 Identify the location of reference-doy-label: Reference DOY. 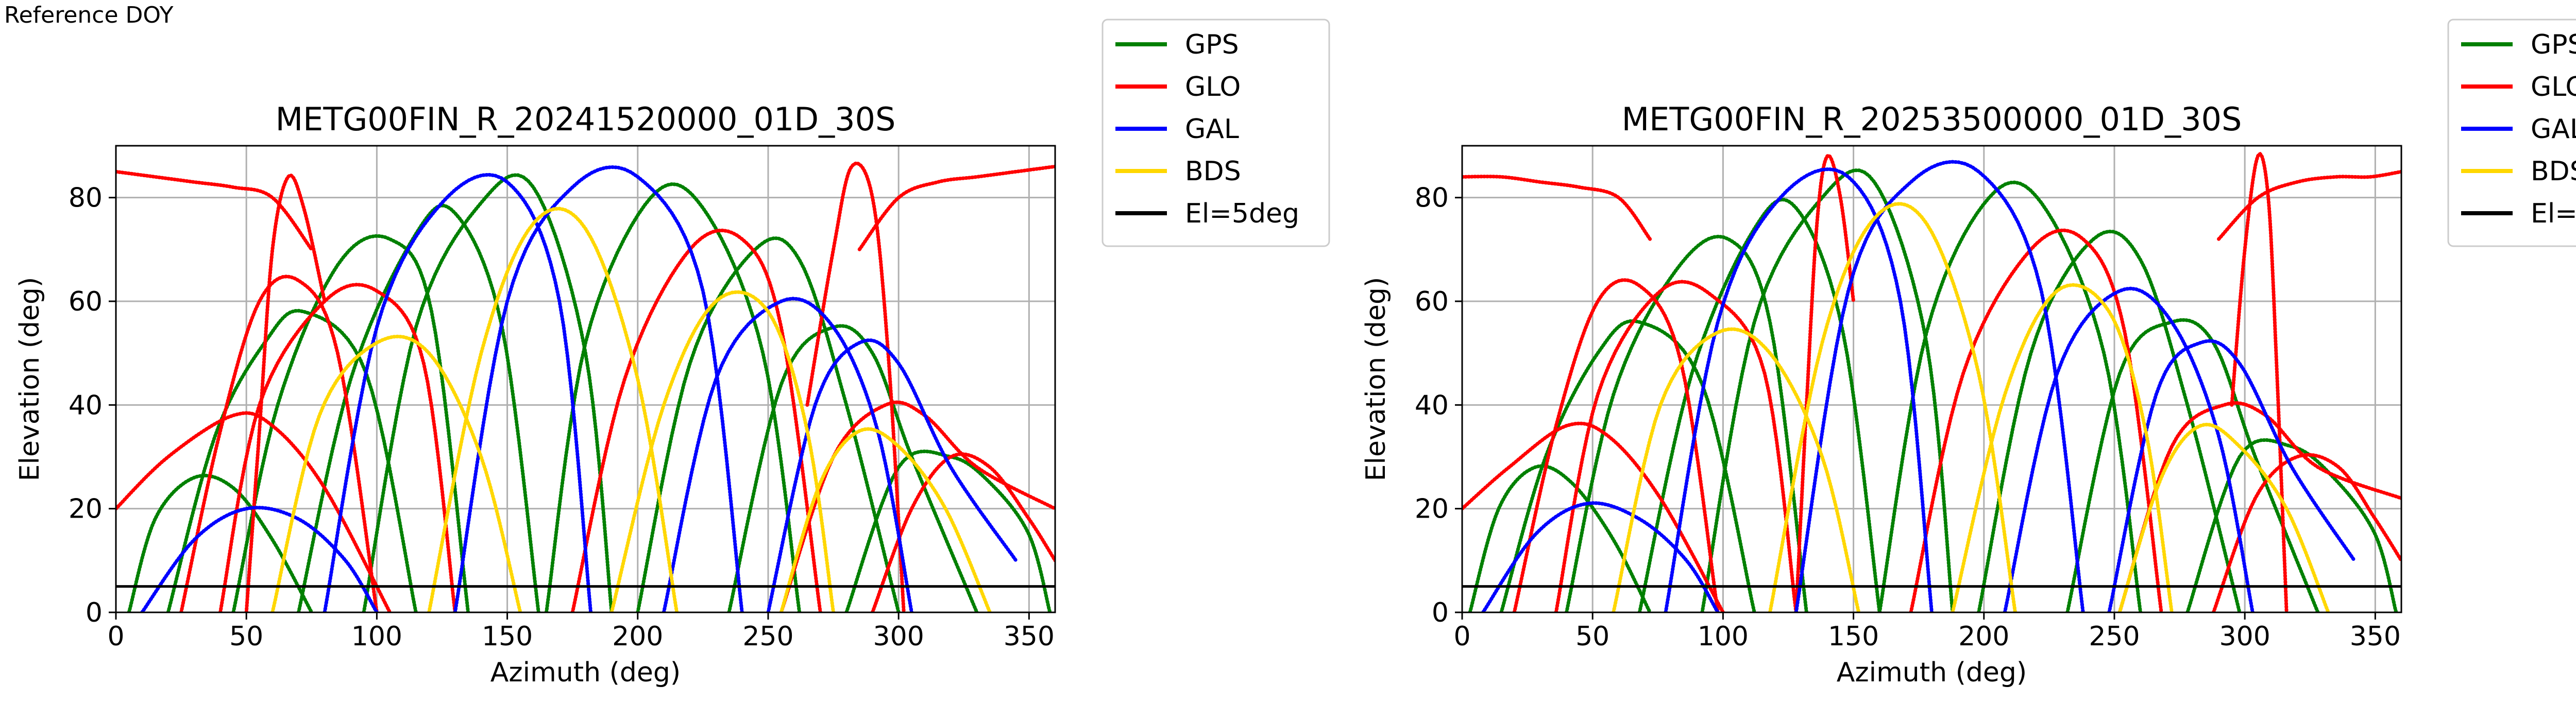
(89, 15).